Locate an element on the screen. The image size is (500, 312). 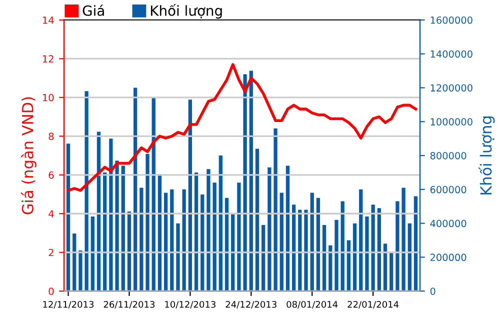
y2-axis-title: Khối lượng is located at coordinates (486, 155).